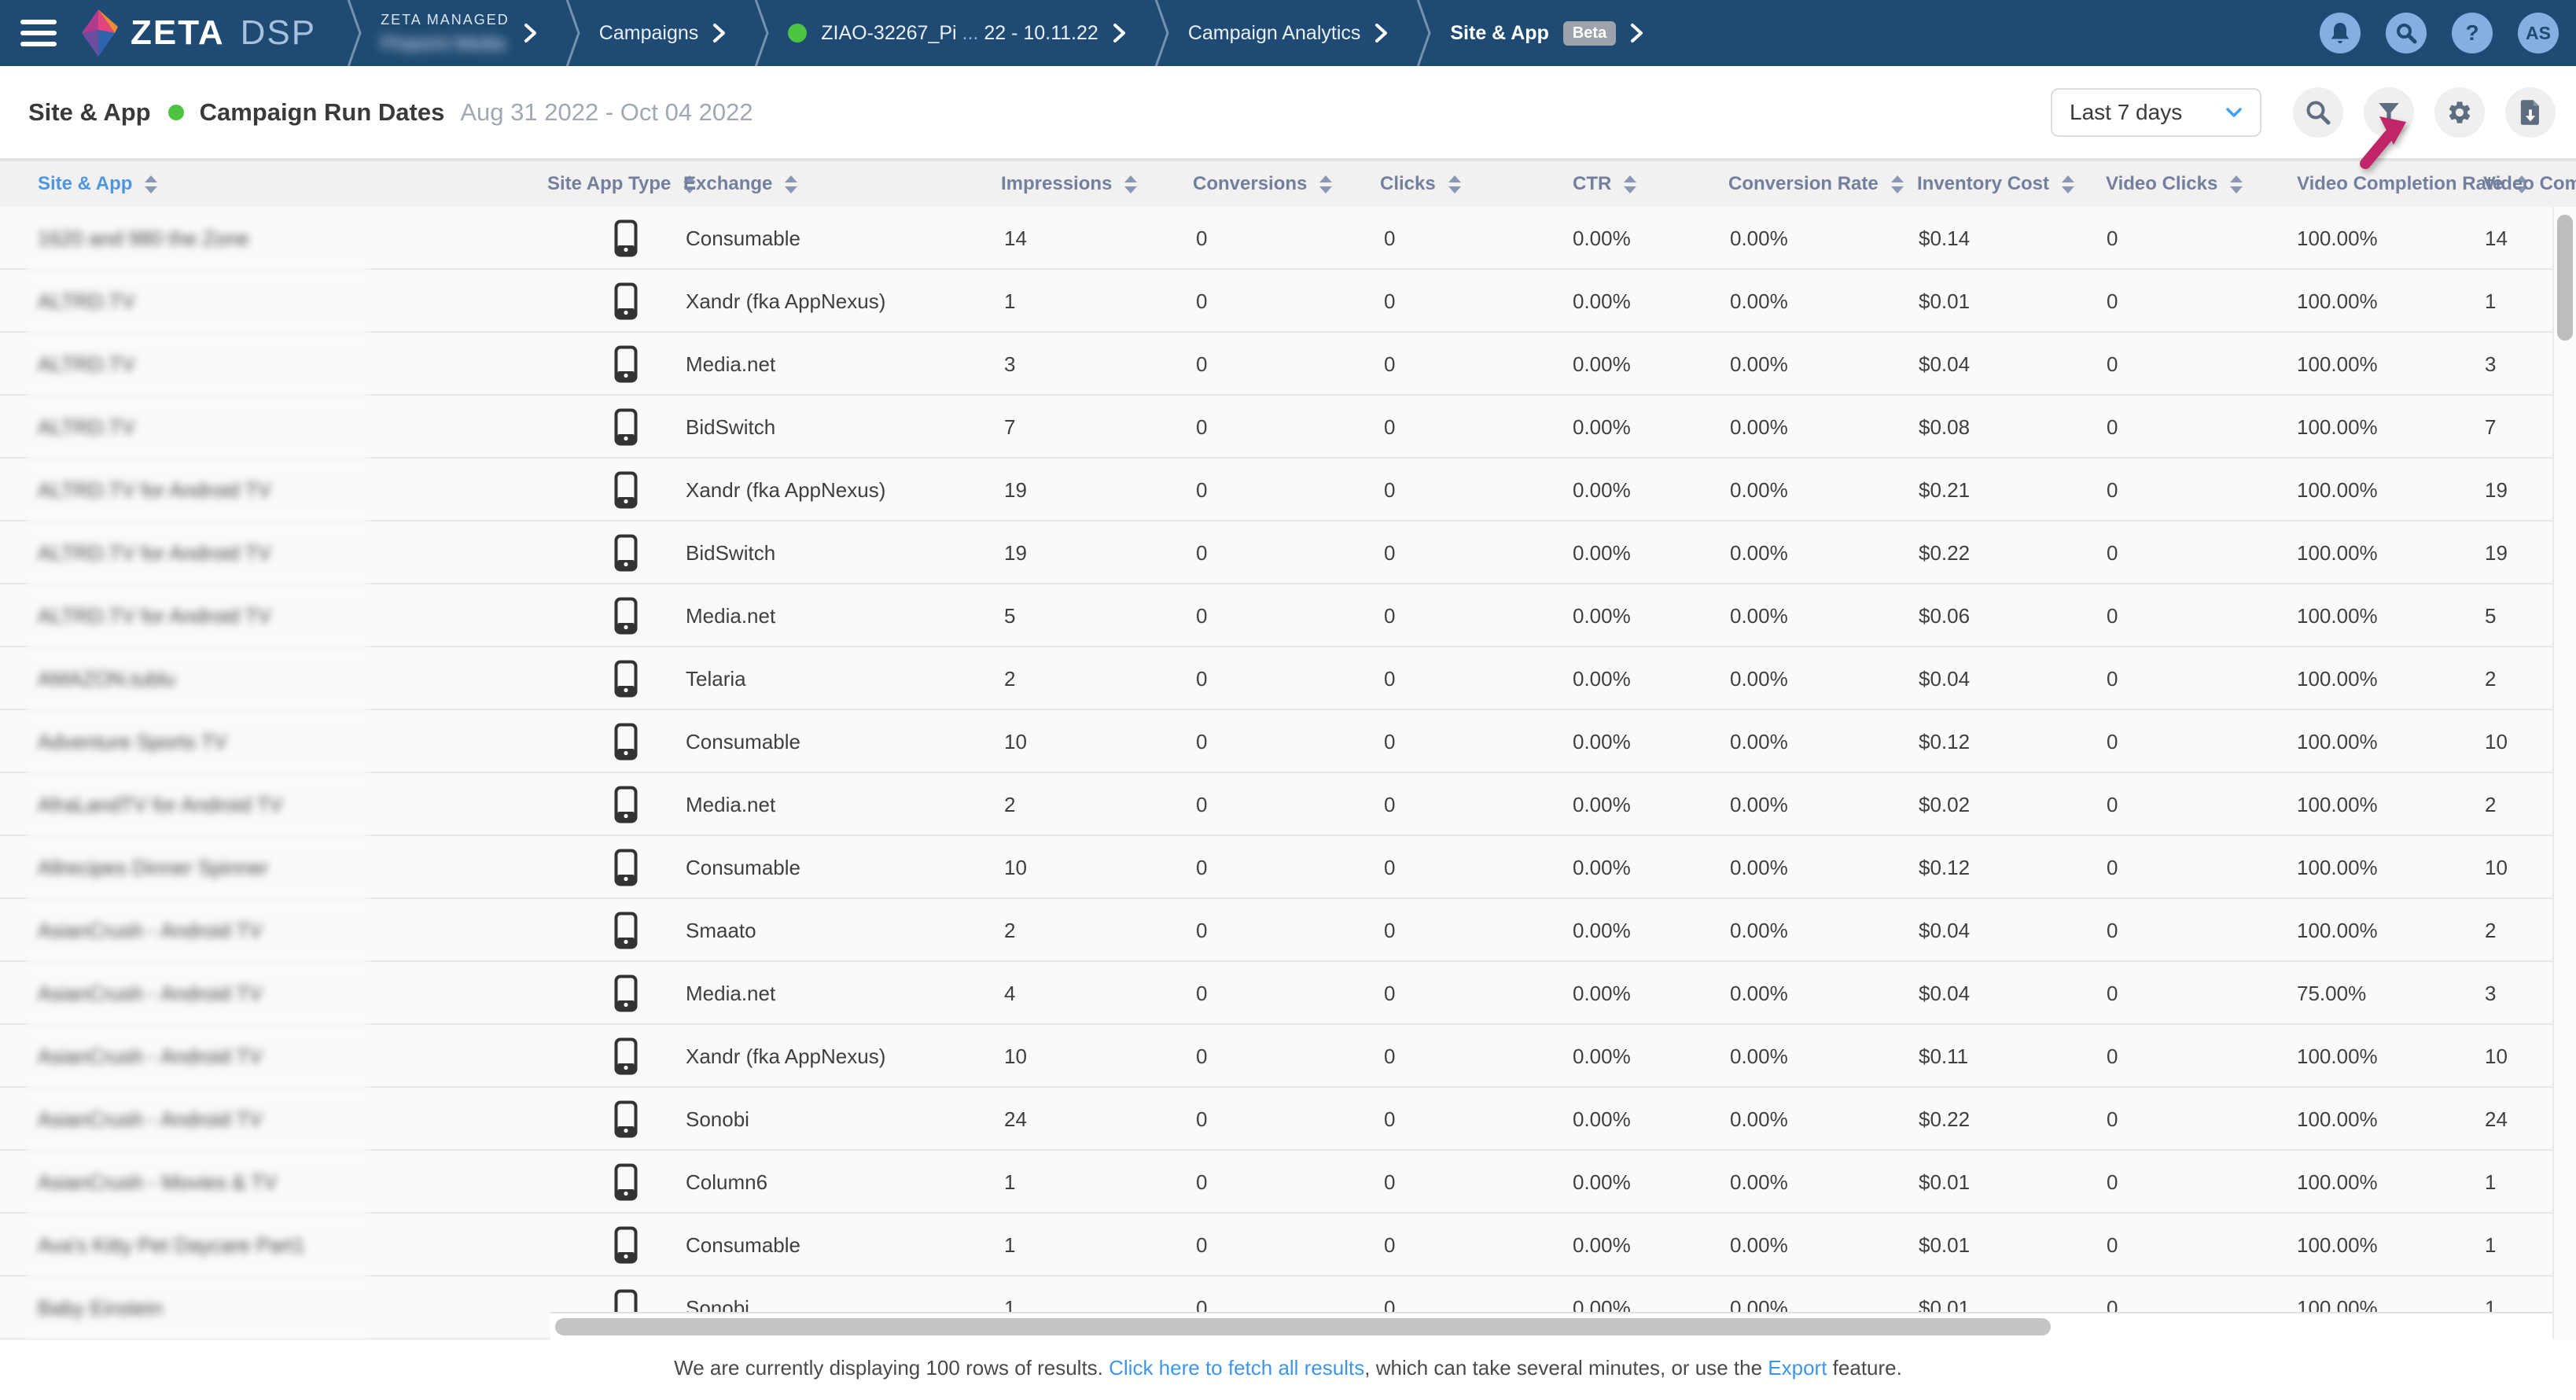 The image size is (2576, 1400). Describe the element at coordinates (731, 364) in the screenshot. I see `exchange-cell: Media.net` at that location.